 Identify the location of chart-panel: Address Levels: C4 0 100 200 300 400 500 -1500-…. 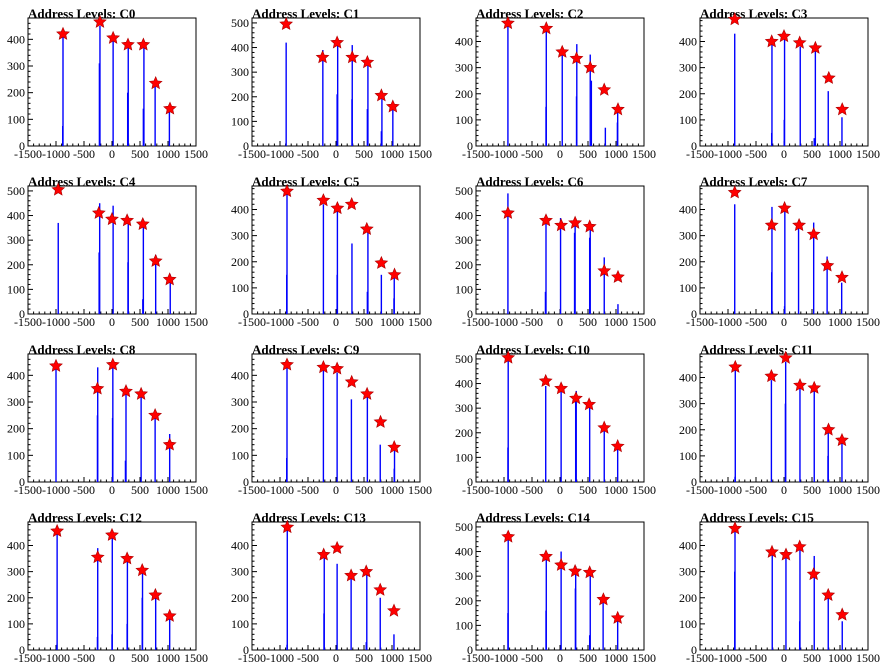
(112, 252).